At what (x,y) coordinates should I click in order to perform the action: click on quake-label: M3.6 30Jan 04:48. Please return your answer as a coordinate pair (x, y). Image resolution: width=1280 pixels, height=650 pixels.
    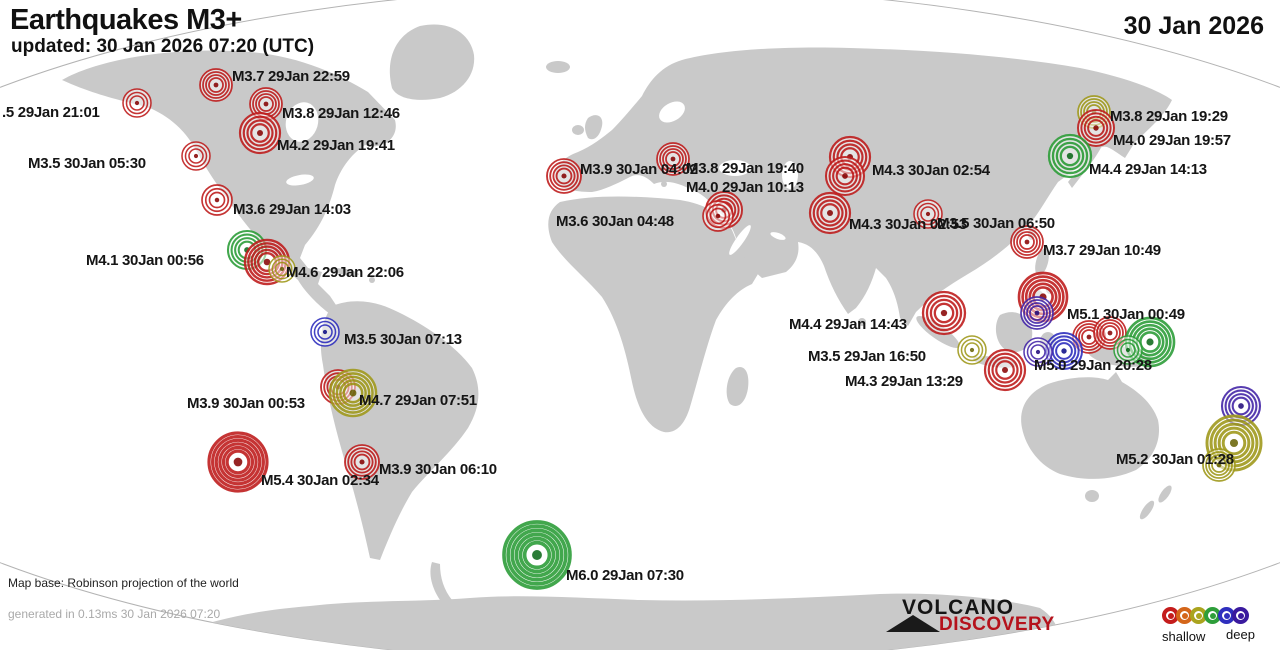
    Looking at the image, I should click on (615, 221).